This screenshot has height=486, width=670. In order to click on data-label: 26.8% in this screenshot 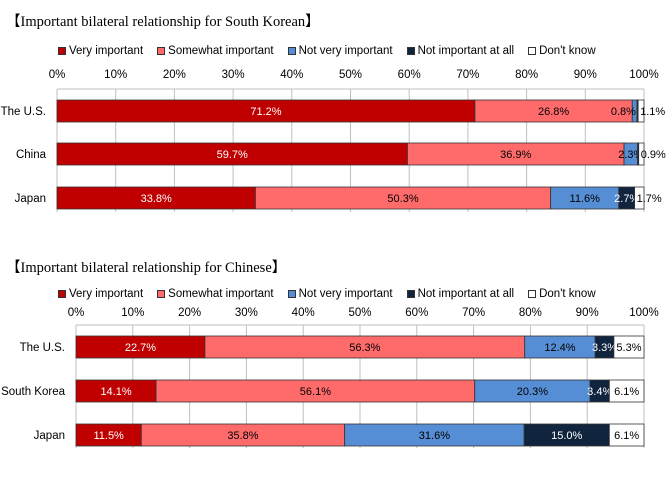, I will do `click(553, 112)`.